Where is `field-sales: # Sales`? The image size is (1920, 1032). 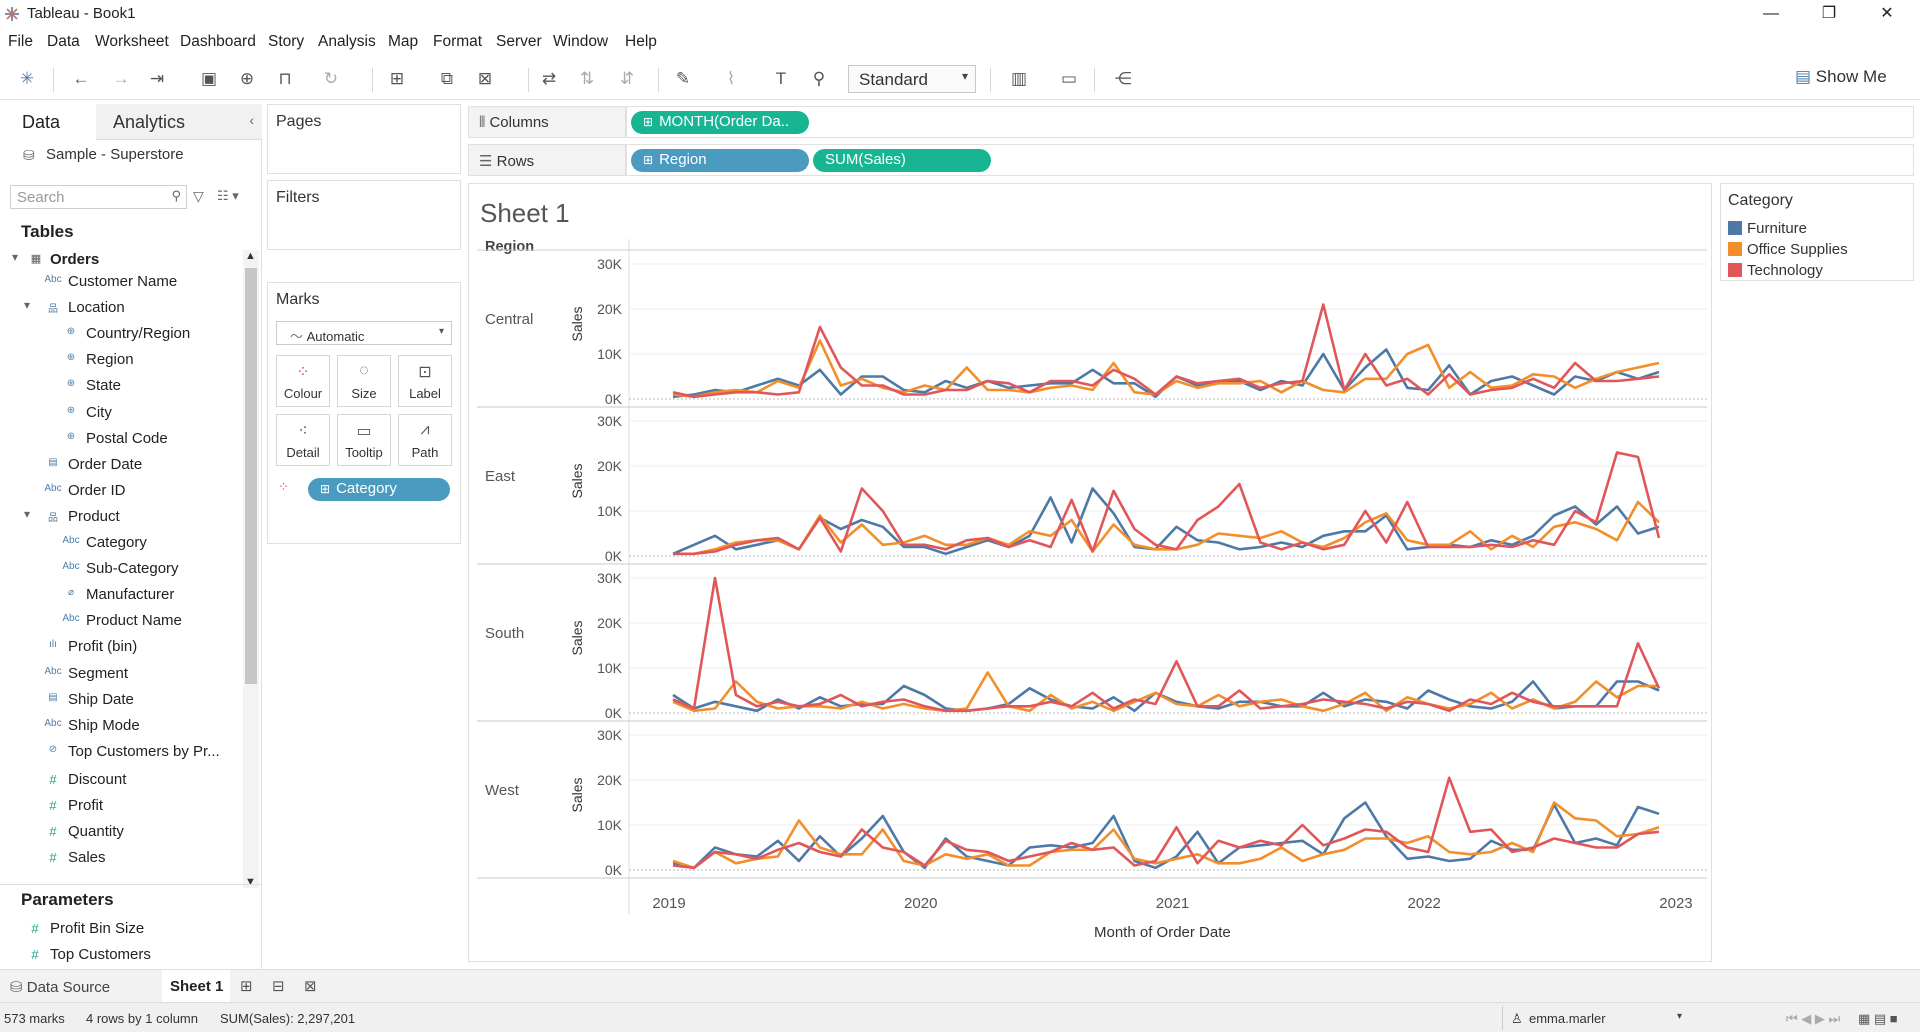 field-sales: # Sales is located at coordinates (77, 857).